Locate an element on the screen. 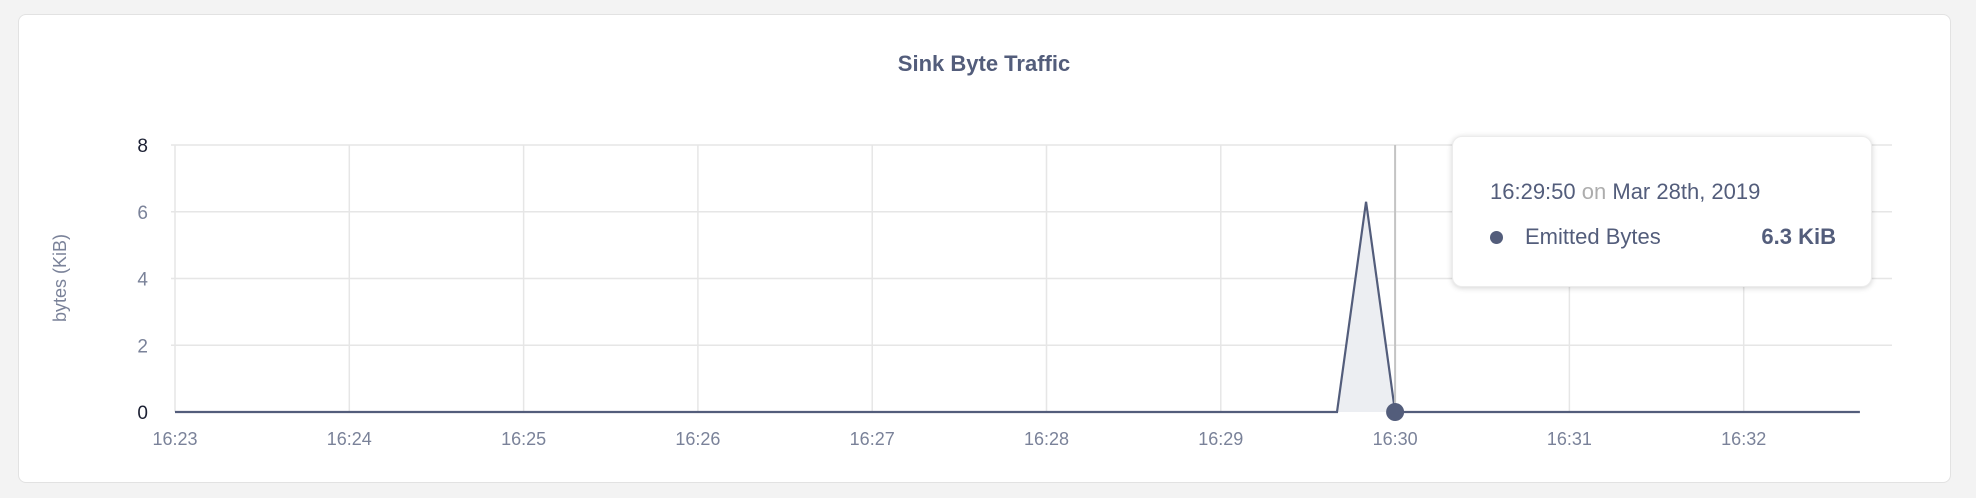  tooltip-on: on is located at coordinates (1594, 191).